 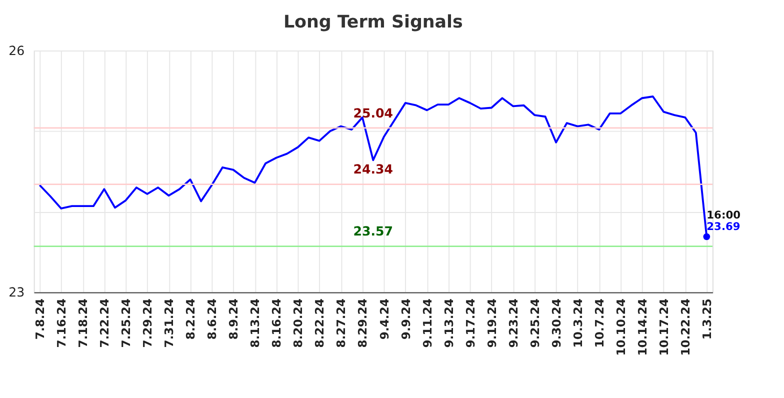 I want to click on x-tick-label: 9.9.24, so click(x=405, y=319).